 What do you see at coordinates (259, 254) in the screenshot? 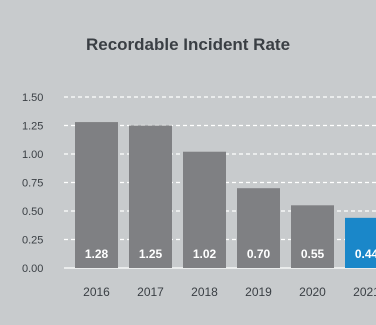
I see `bar-value-label: 0.70` at bounding box center [259, 254].